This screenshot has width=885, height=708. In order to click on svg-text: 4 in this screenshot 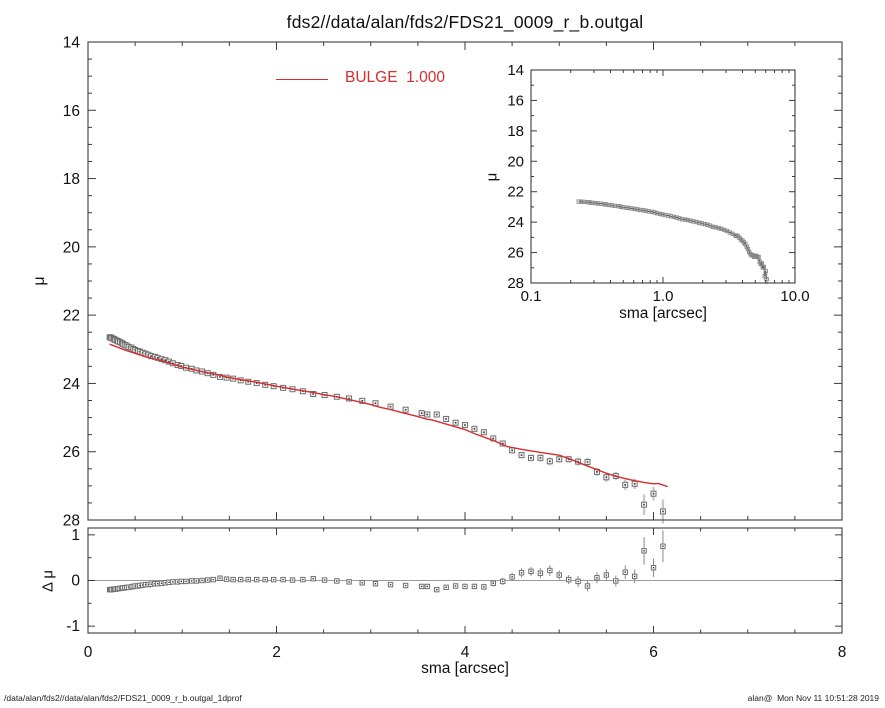, I will do `click(465, 652)`.